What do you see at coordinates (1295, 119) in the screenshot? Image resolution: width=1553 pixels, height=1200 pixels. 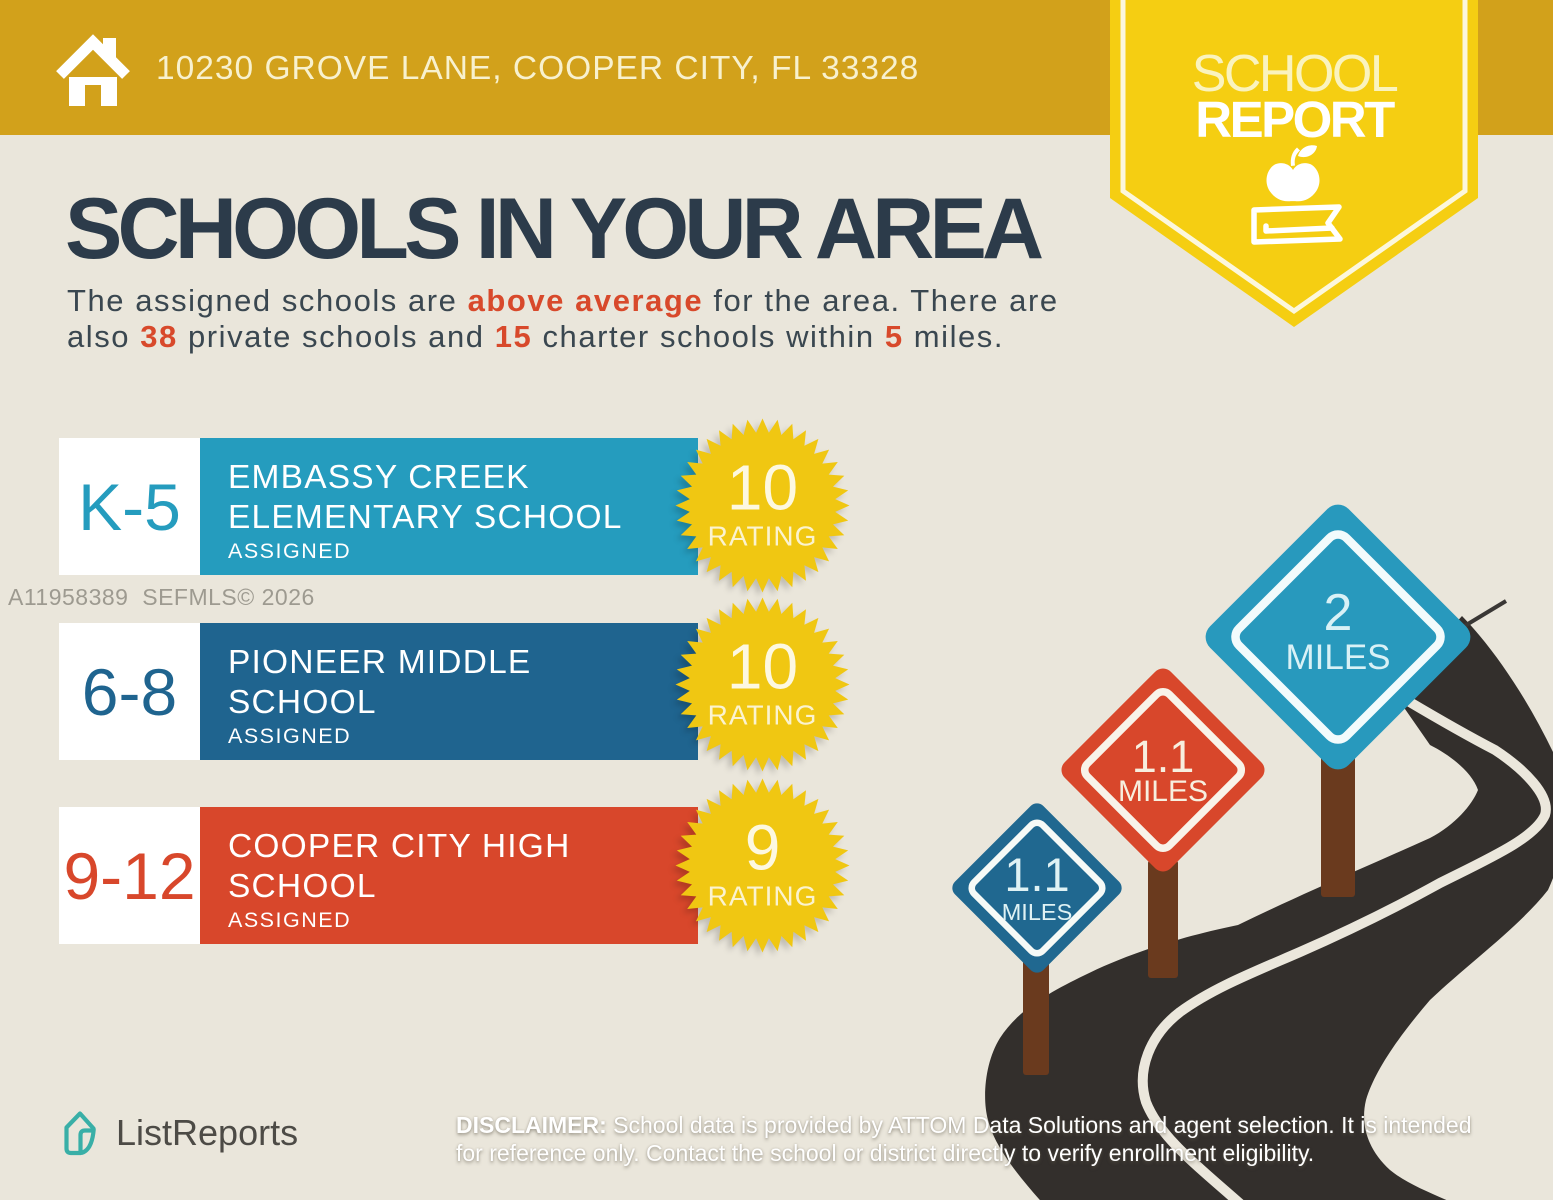 I see `svg-text: REPORT` at bounding box center [1295, 119].